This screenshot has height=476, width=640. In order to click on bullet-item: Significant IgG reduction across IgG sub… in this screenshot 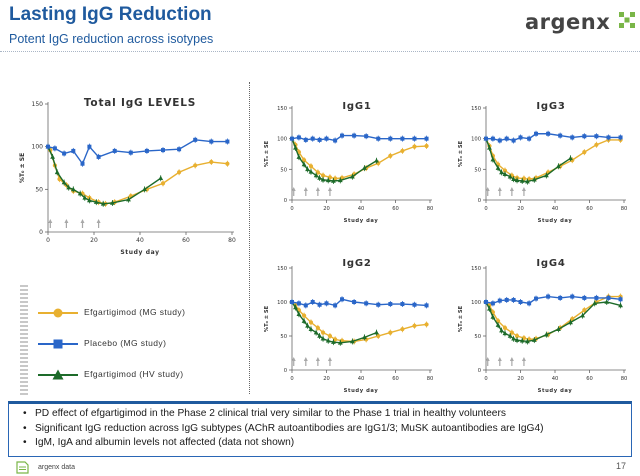, I will do `click(327, 429)`.